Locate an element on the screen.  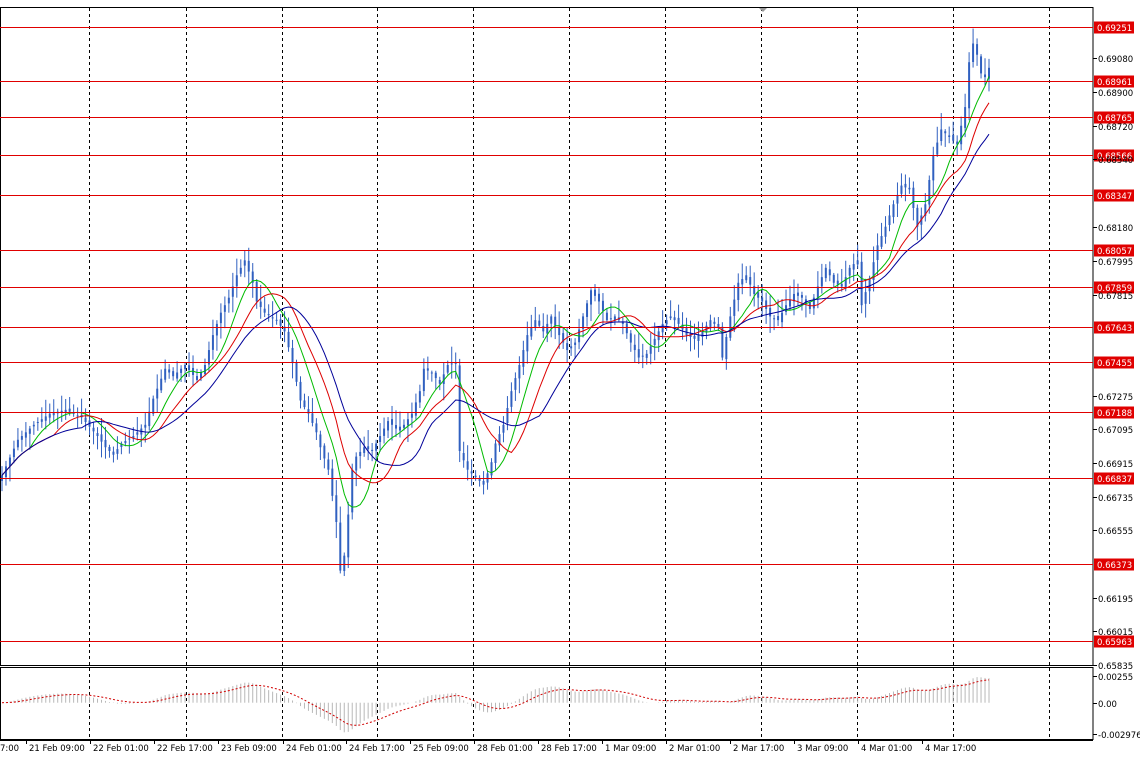
osc-y-tick-label: 0.00 is located at coordinates (1107, 705).